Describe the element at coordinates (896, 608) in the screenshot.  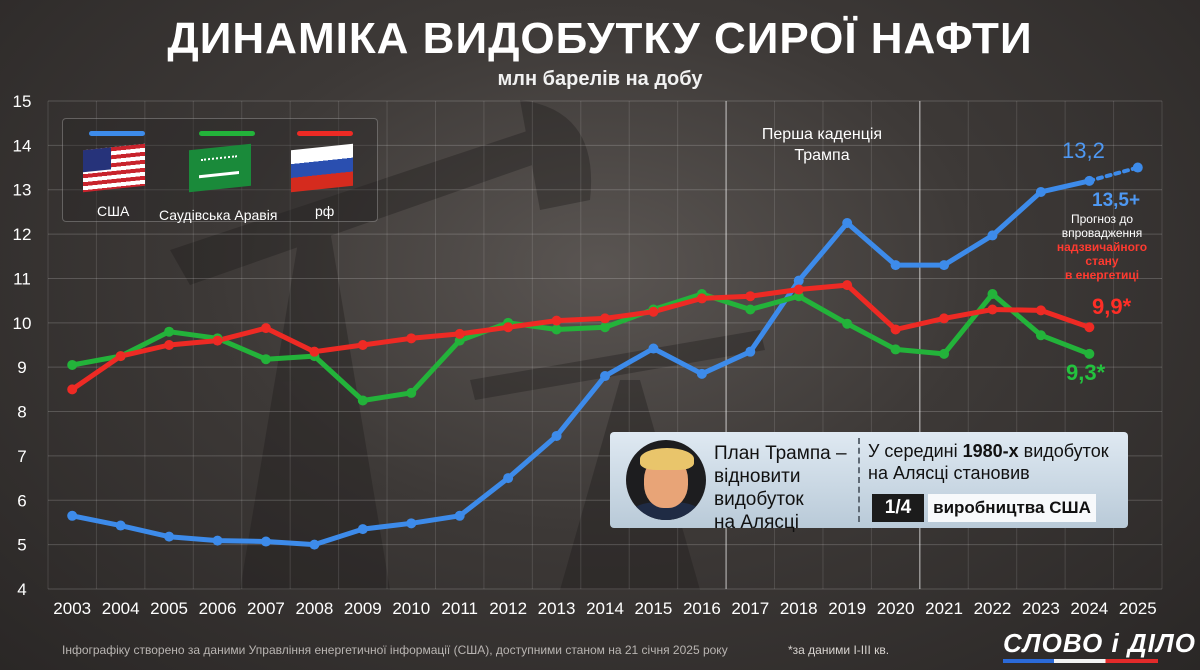
I see `x-tick-label: 2020` at that location.